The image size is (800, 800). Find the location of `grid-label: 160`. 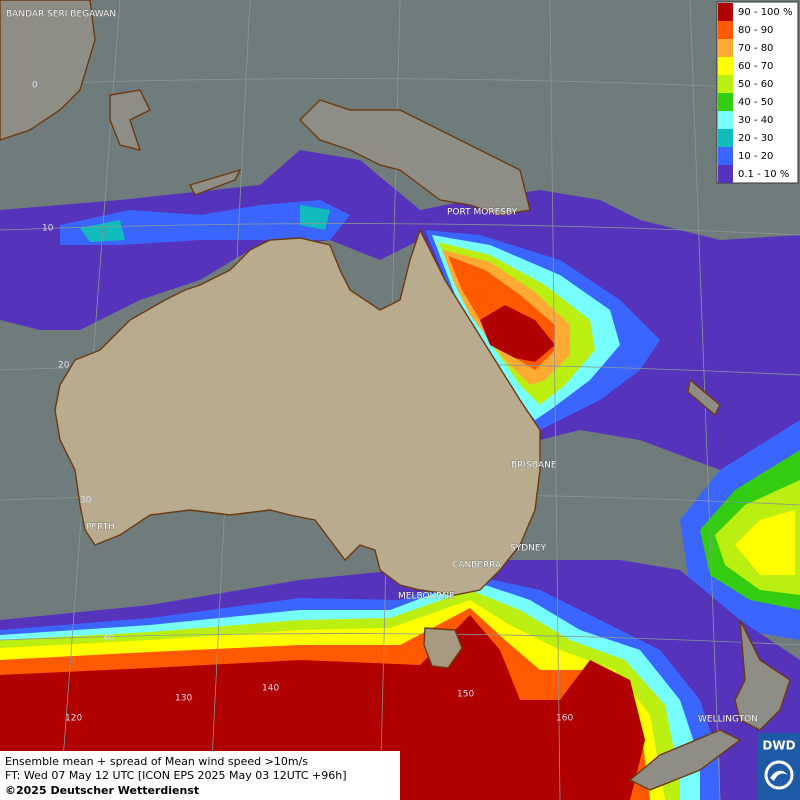

grid-label: 160 is located at coordinates (564, 719).